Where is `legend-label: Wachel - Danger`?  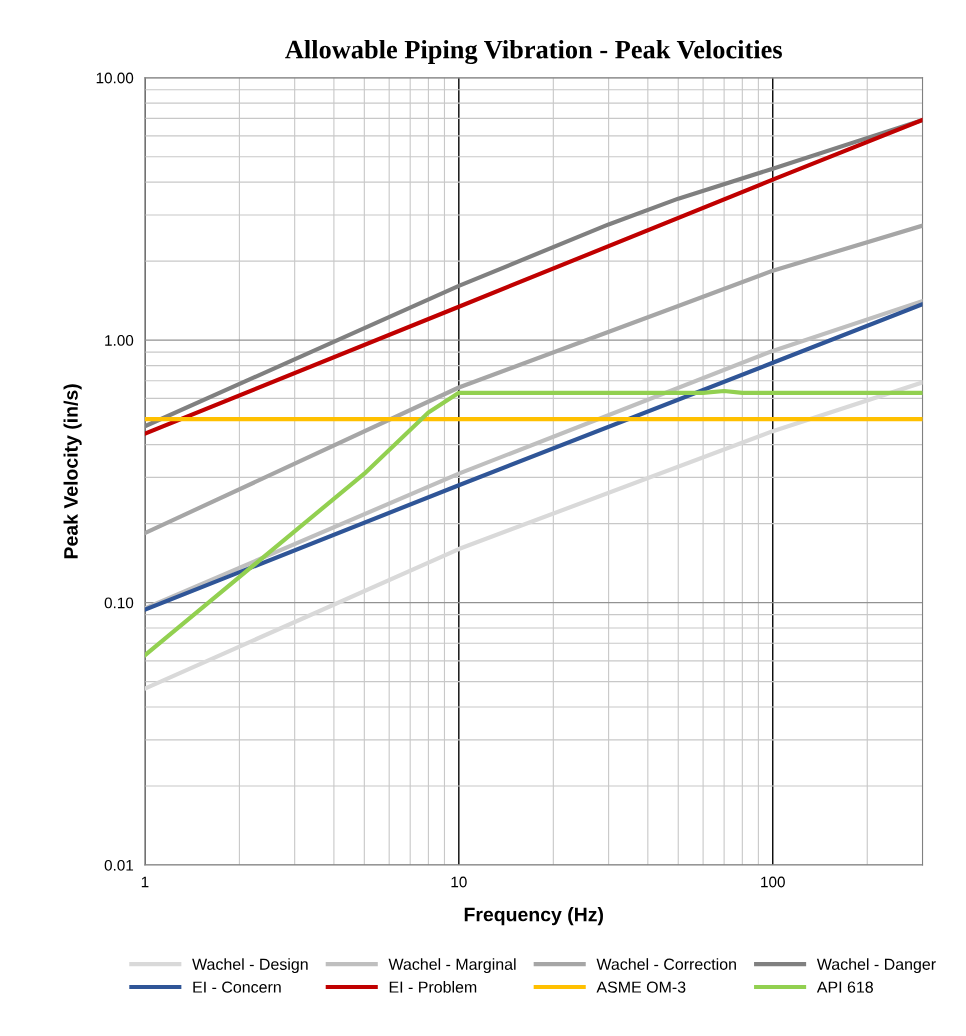
legend-label: Wachel - Danger is located at coordinates (876, 966).